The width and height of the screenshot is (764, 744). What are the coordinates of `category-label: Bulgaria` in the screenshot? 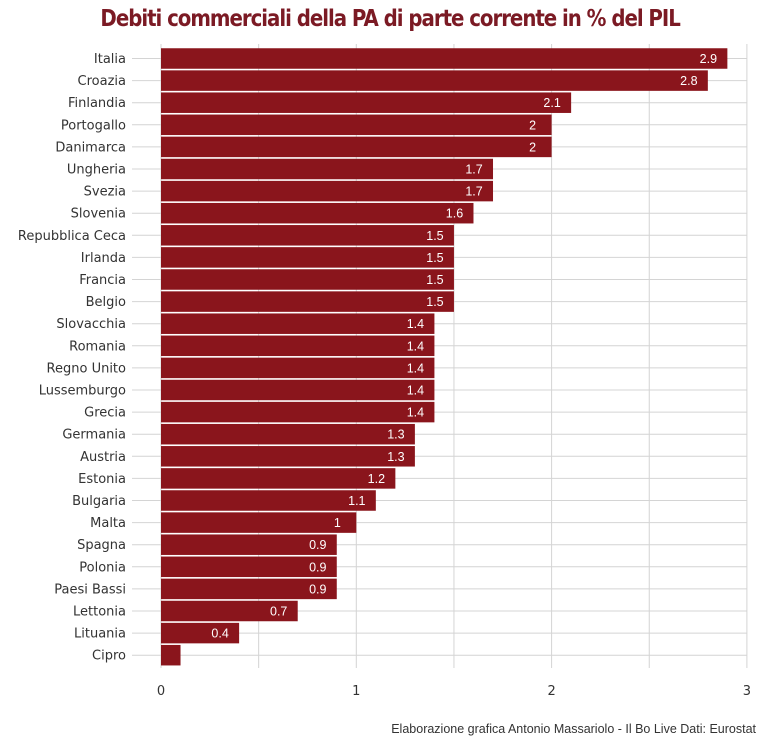 It's located at (99, 501).